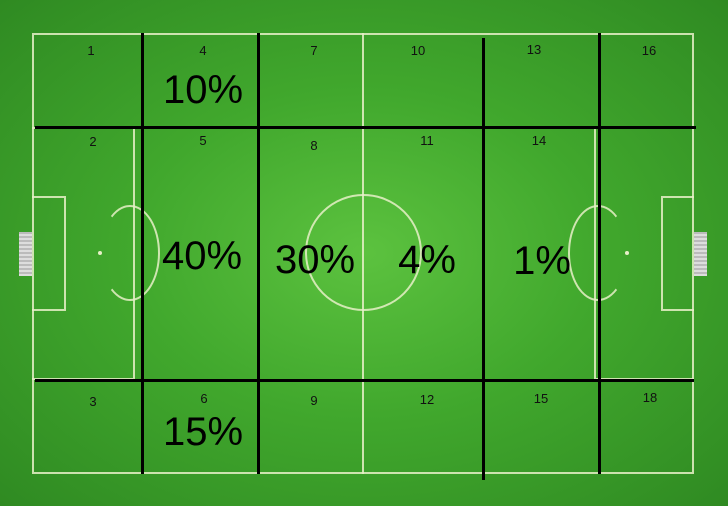 This screenshot has width=728, height=506. What do you see at coordinates (427, 399) in the screenshot?
I see `zone-label: 12` at bounding box center [427, 399].